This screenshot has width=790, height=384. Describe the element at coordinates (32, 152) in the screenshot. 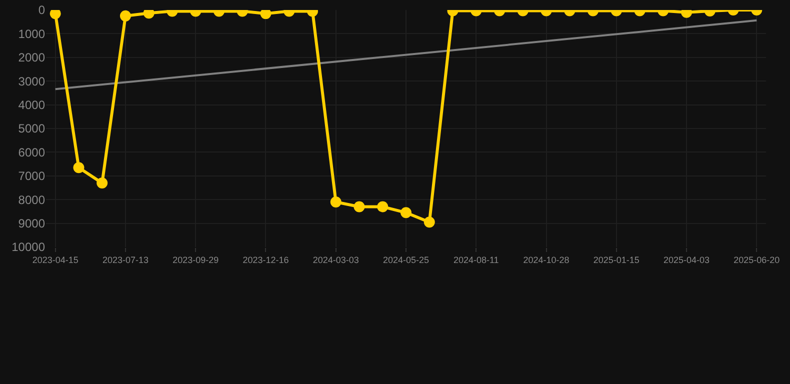

I see `y-tick-label: 6000` at that location.